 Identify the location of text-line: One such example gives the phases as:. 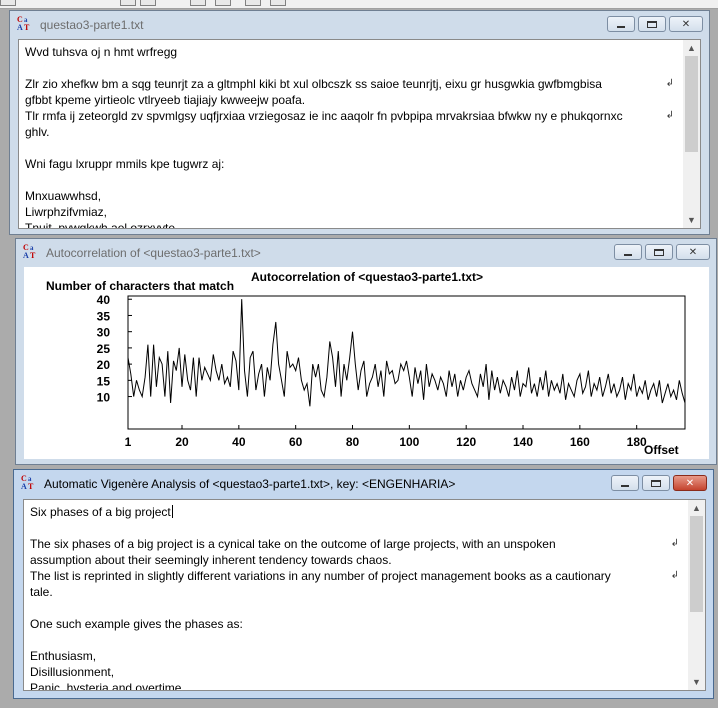
(136, 624).